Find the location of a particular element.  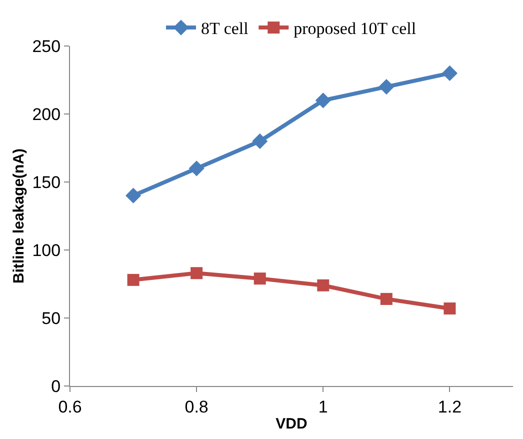

y-tick-label: 150 is located at coordinates (46, 182).